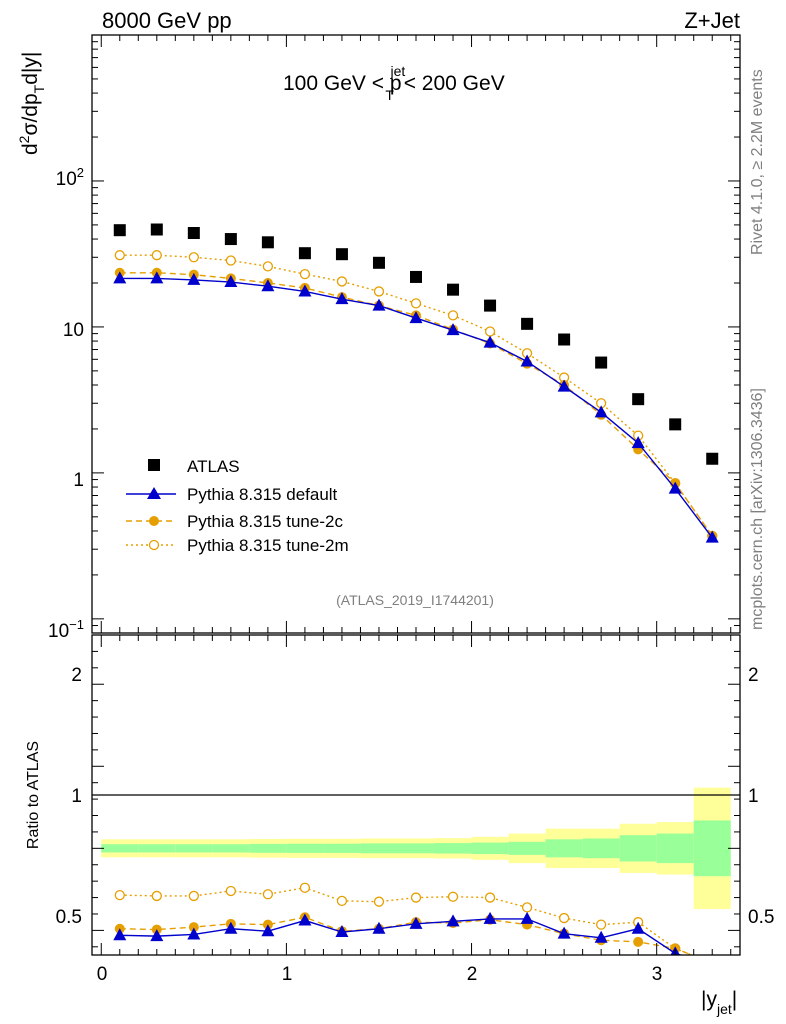  What do you see at coordinates (268, 545) in the screenshot?
I see `legend-label-tune2m: Pythia 8.315 tune-2m` at bounding box center [268, 545].